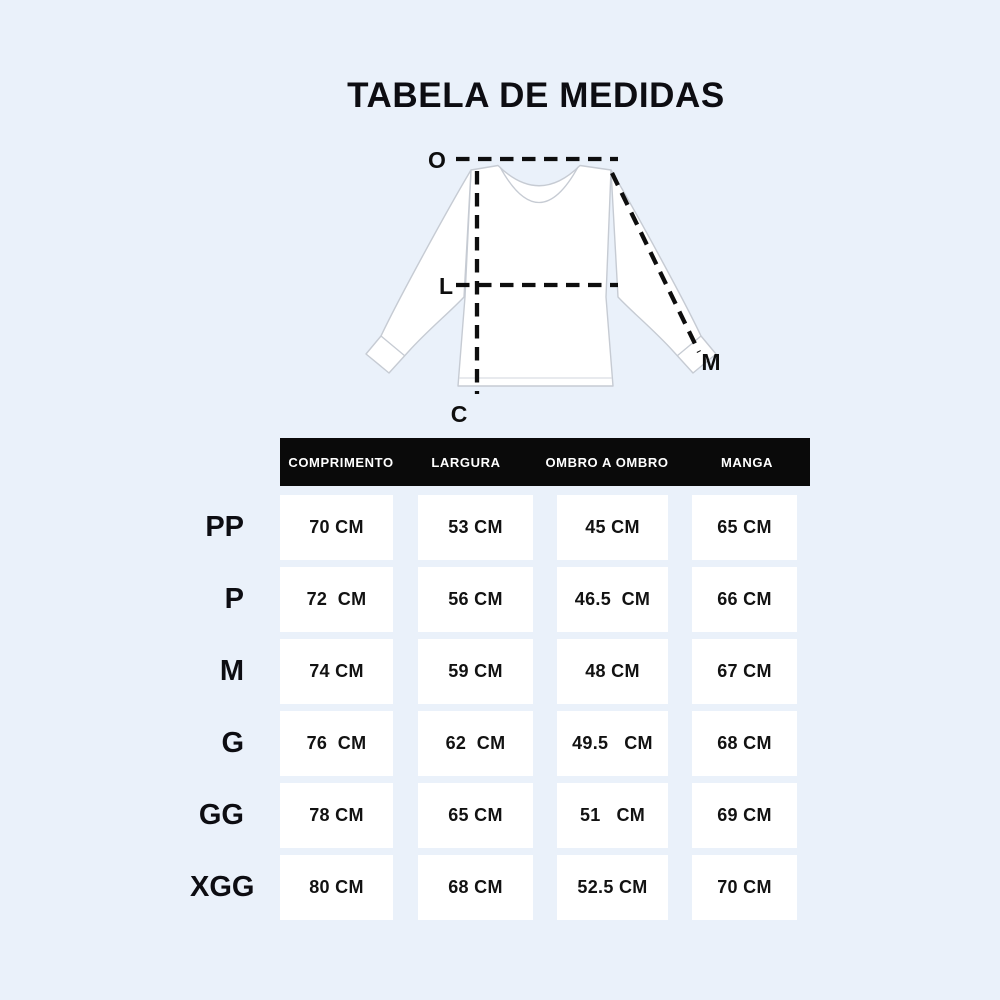 This screenshot has width=1000, height=1000. I want to click on size-label: P, so click(234, 599).